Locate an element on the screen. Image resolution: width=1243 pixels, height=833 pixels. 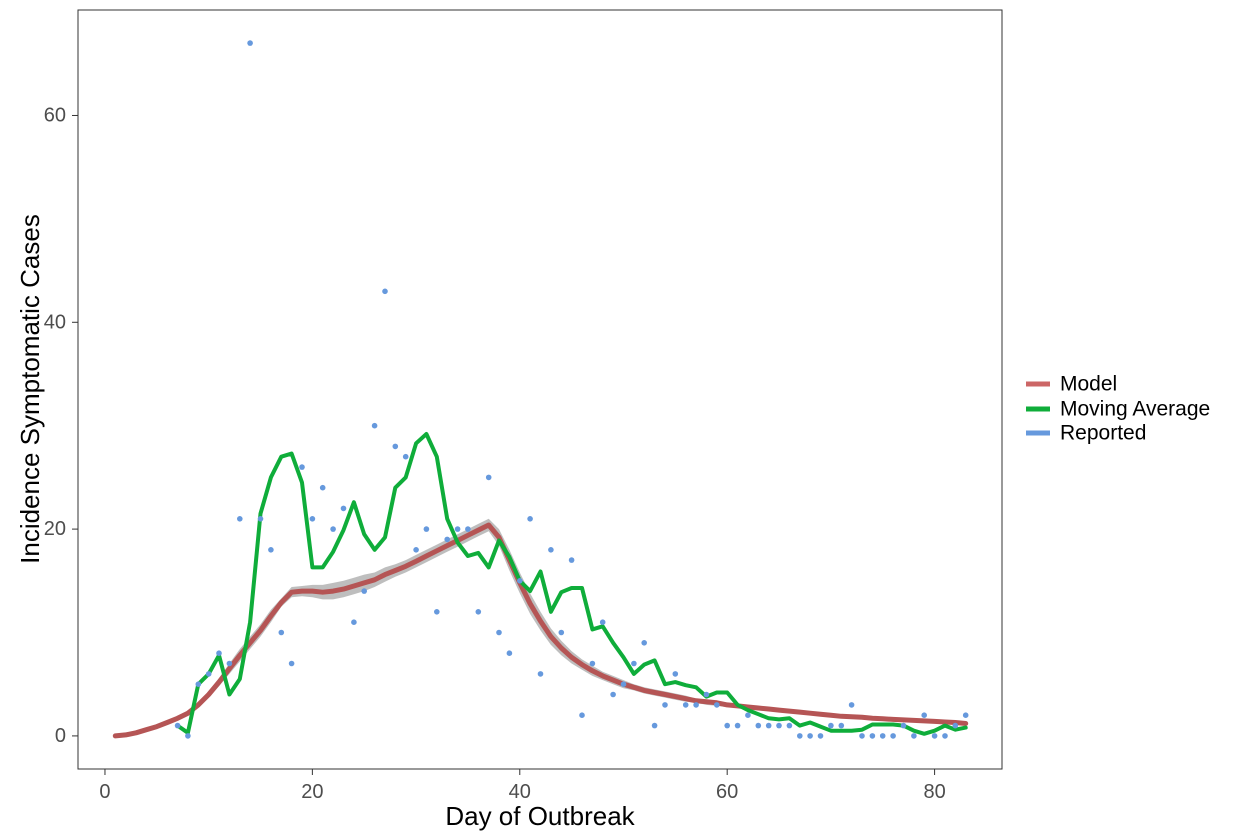
y-axis: 0 20 40 60 is located at coordinates (61, 425).